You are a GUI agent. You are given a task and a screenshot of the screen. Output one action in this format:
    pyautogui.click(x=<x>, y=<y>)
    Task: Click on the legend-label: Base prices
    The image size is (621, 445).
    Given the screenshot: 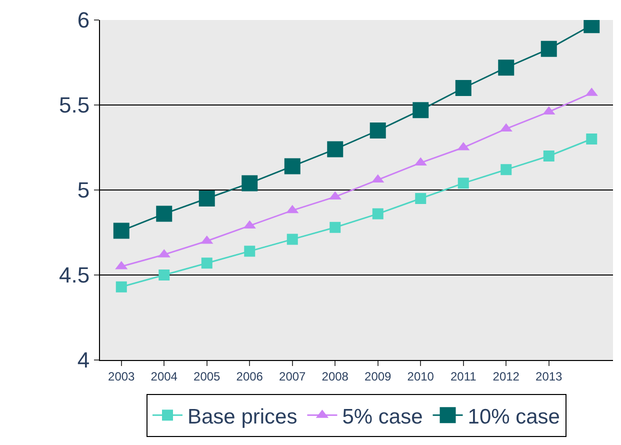 What is the action you would take?
    pyautogui.click(x=243, y=416)
    